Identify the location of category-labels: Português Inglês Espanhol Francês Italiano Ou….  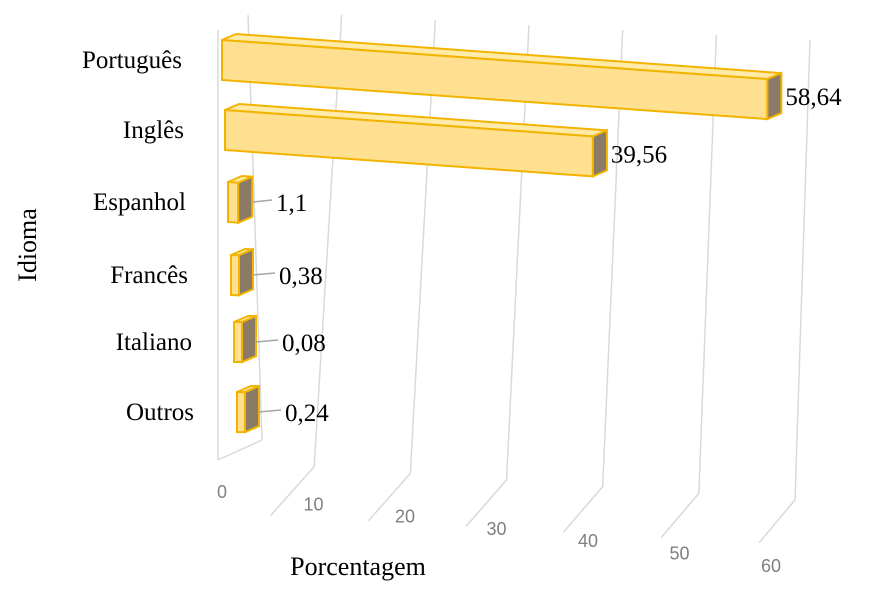
(138, 236).